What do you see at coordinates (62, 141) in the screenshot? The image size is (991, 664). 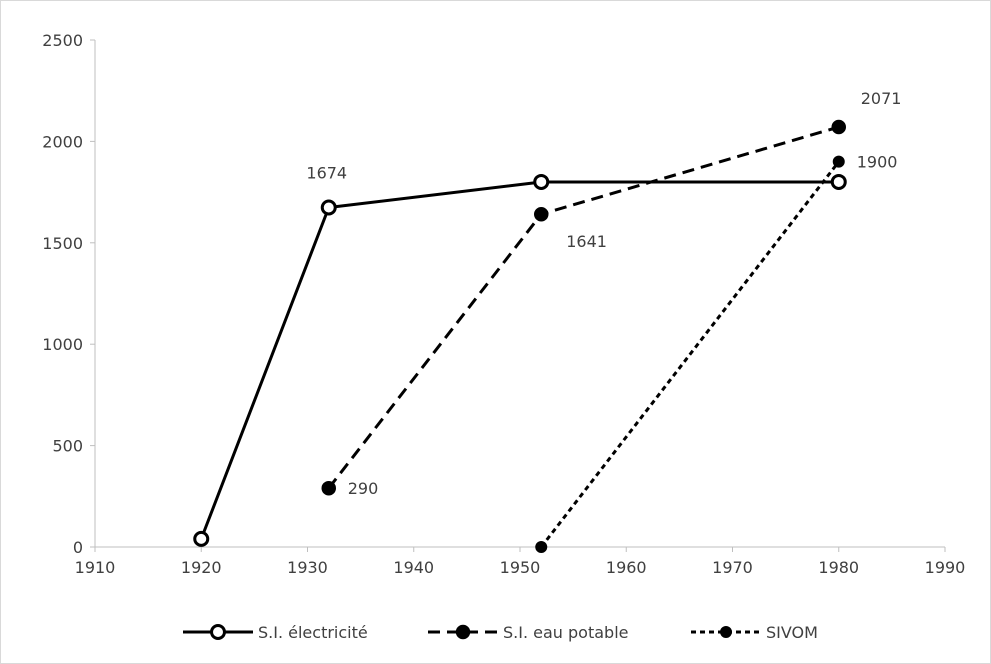 I see `y-tick-label: 2000` at bounding box center [62, 141].